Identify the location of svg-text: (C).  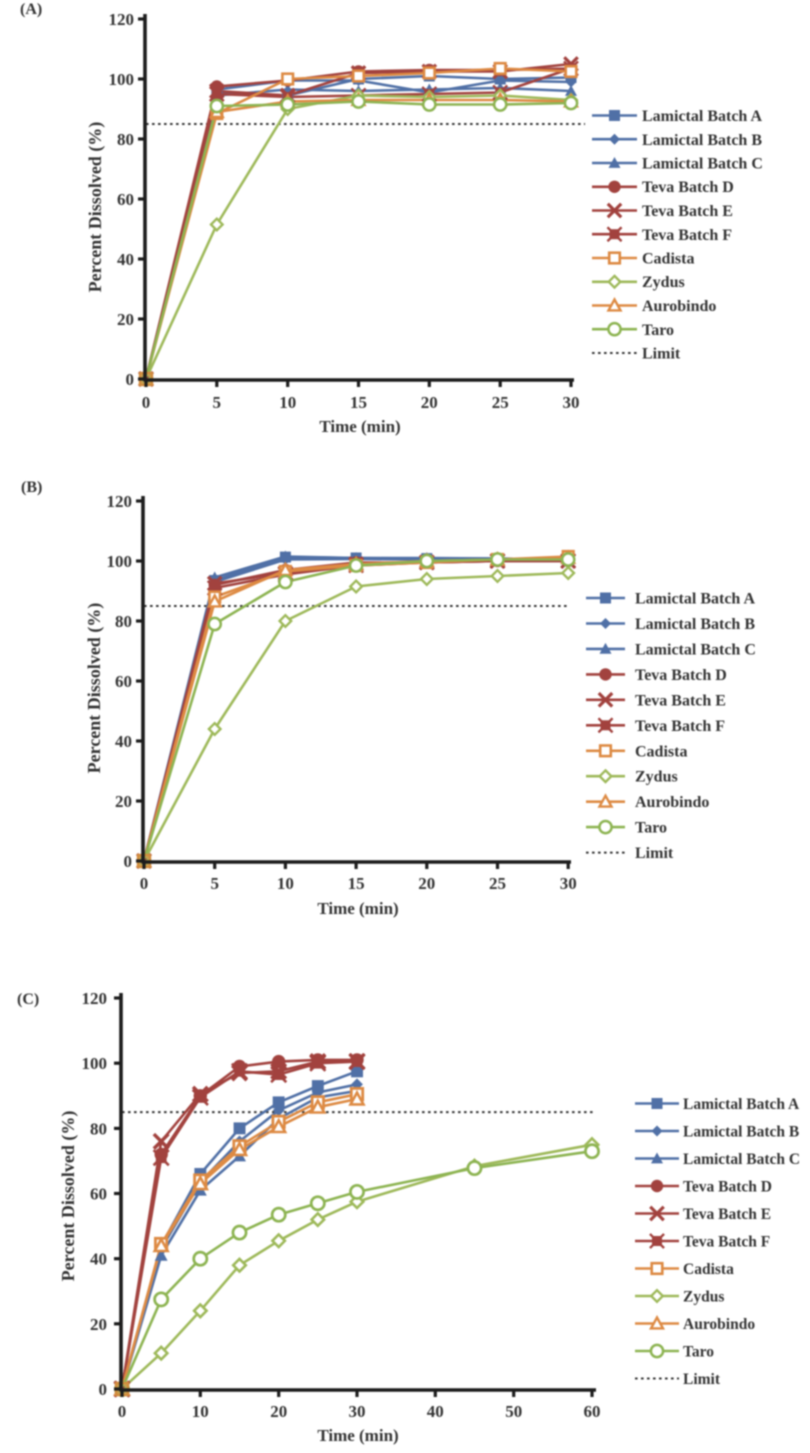
(28, 999).